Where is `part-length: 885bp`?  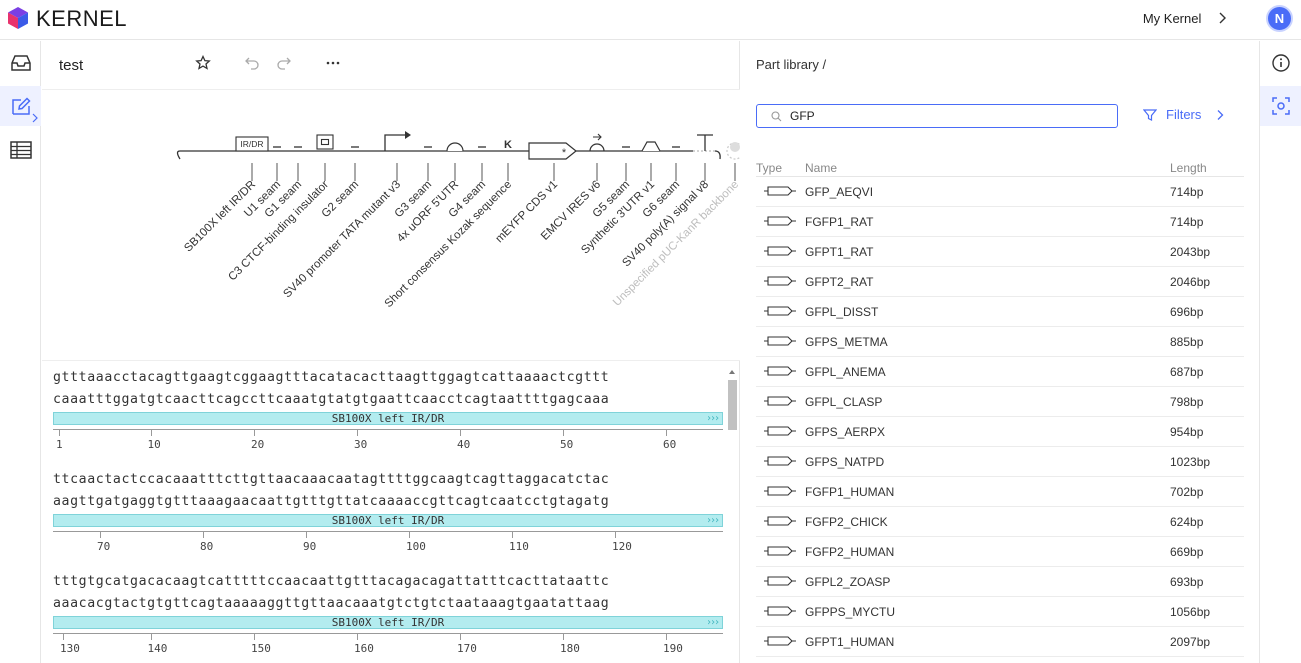
part-length: 885bp is located at coordinates (1187, 342).